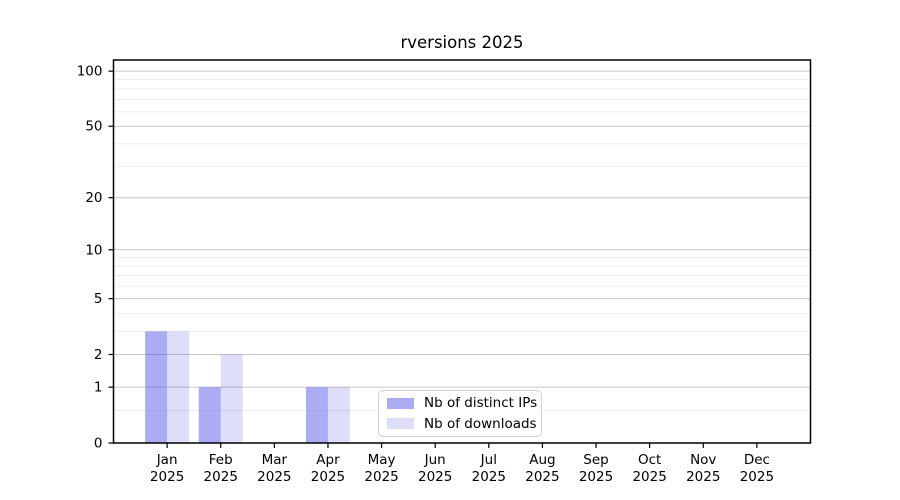 The height and width of the screenshot is (500, 900). I want to click on legend-entry-downloads: Nb of downloads, so click(464, 423).